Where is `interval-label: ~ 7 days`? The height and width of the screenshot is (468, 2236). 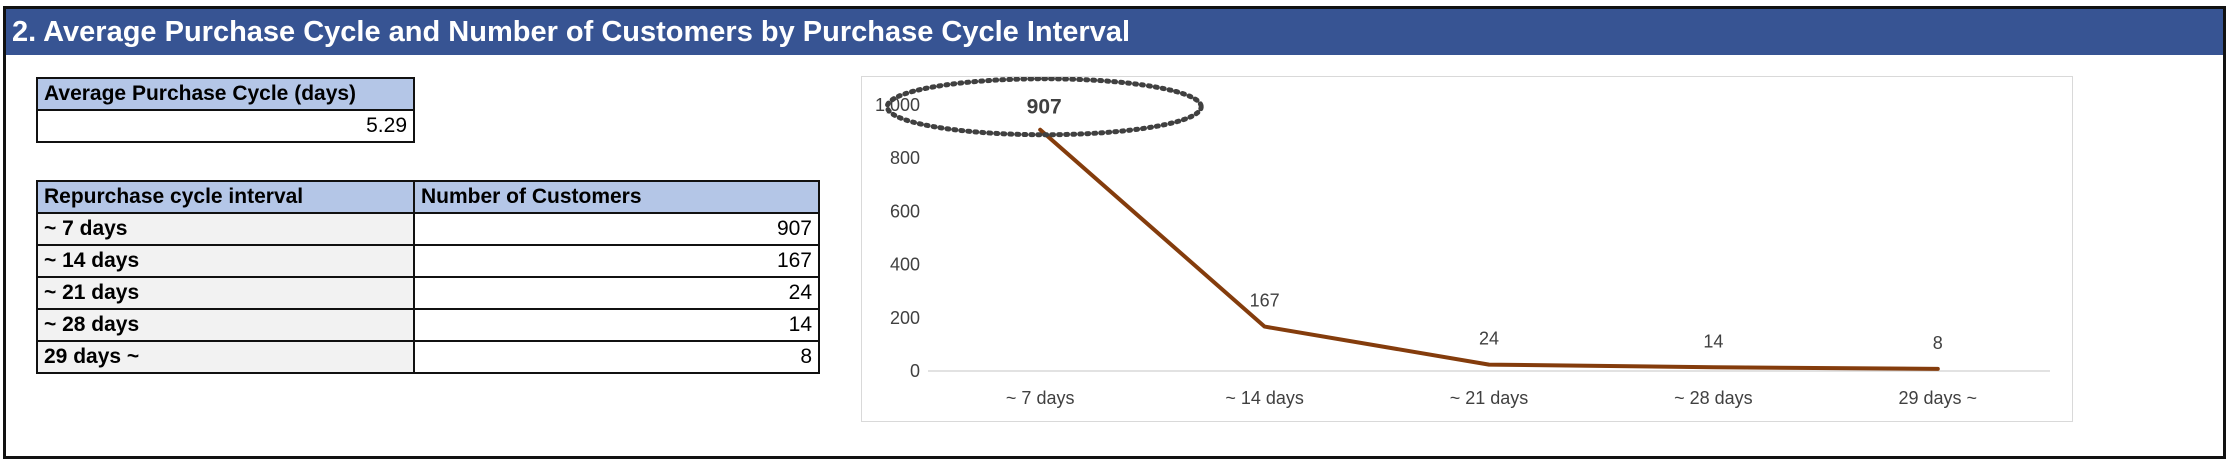
interval-label: ~ 7 days is located at coordinates (225, 229).